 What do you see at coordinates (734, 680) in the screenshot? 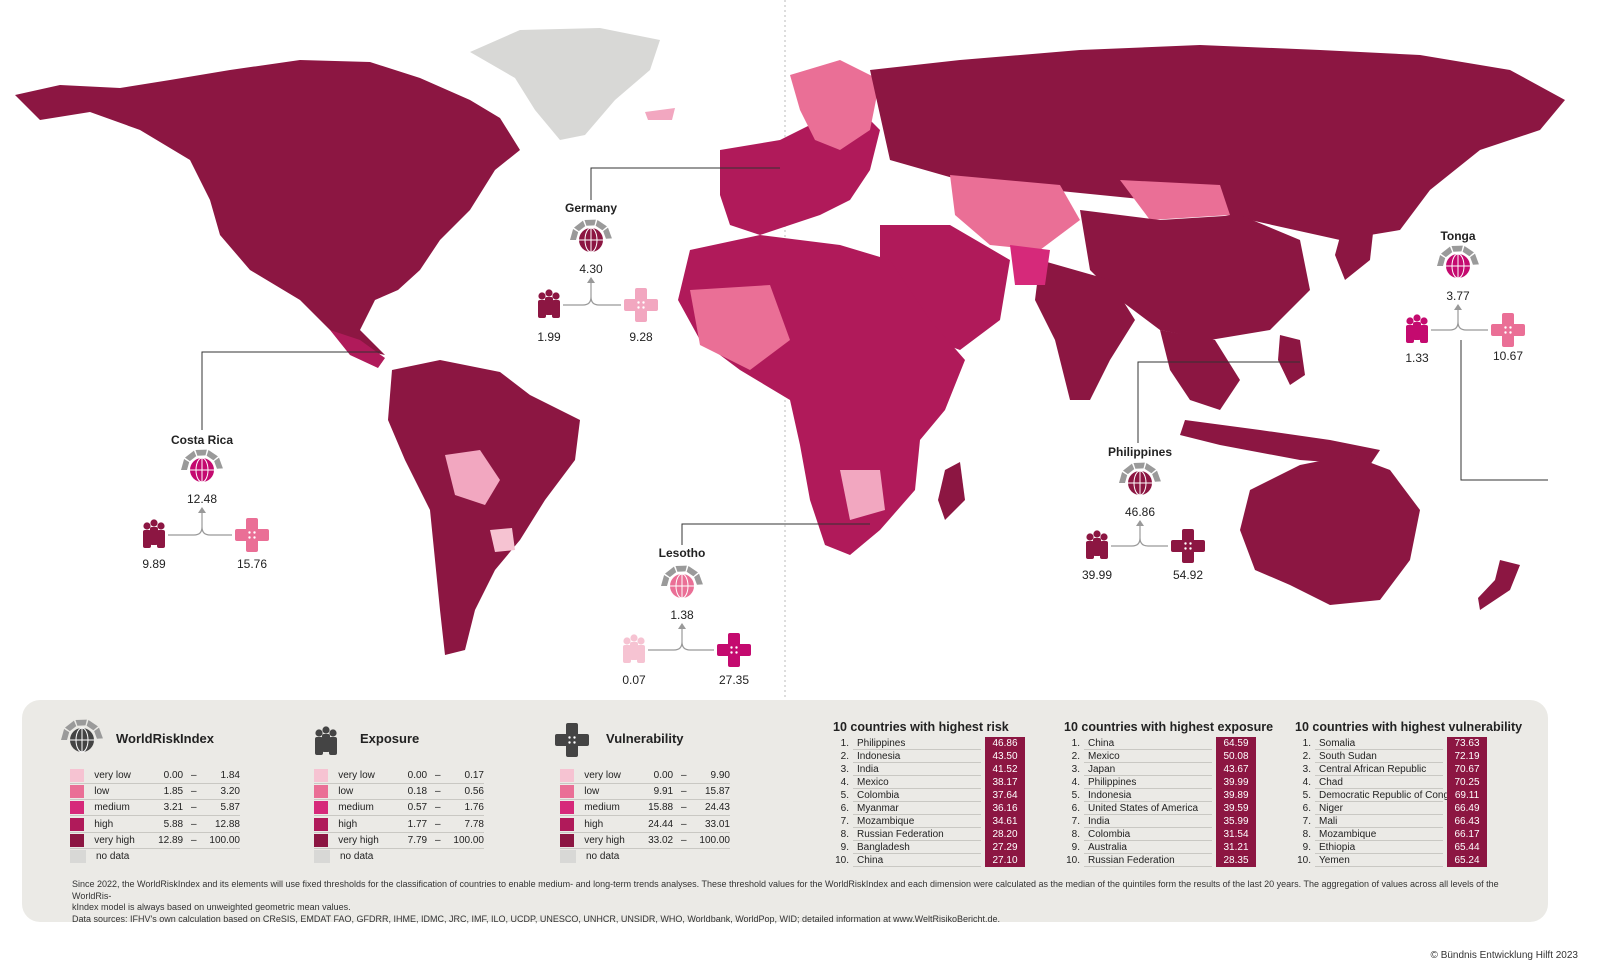
I see `lesotho-vulnerability-value: 27.35` at bounding box center [734, 680].